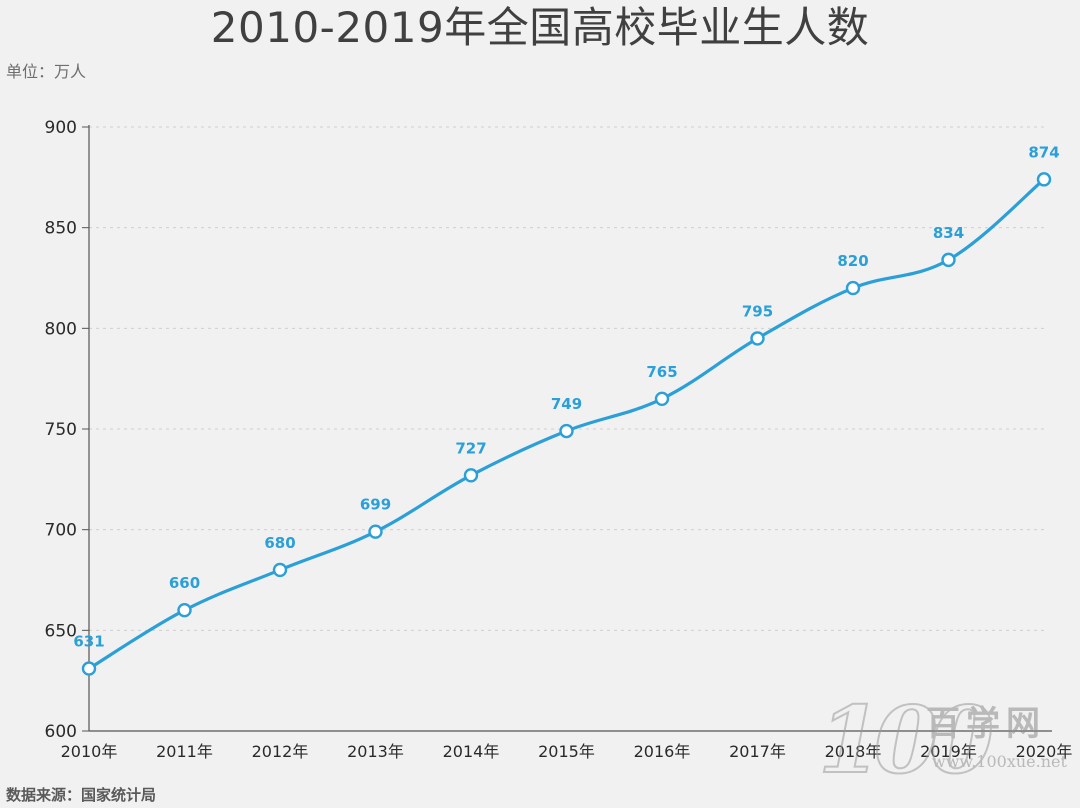  Describe the element at coordinates (61, 732) in the screenshot. I see `y-tick-label: 600` at that location.